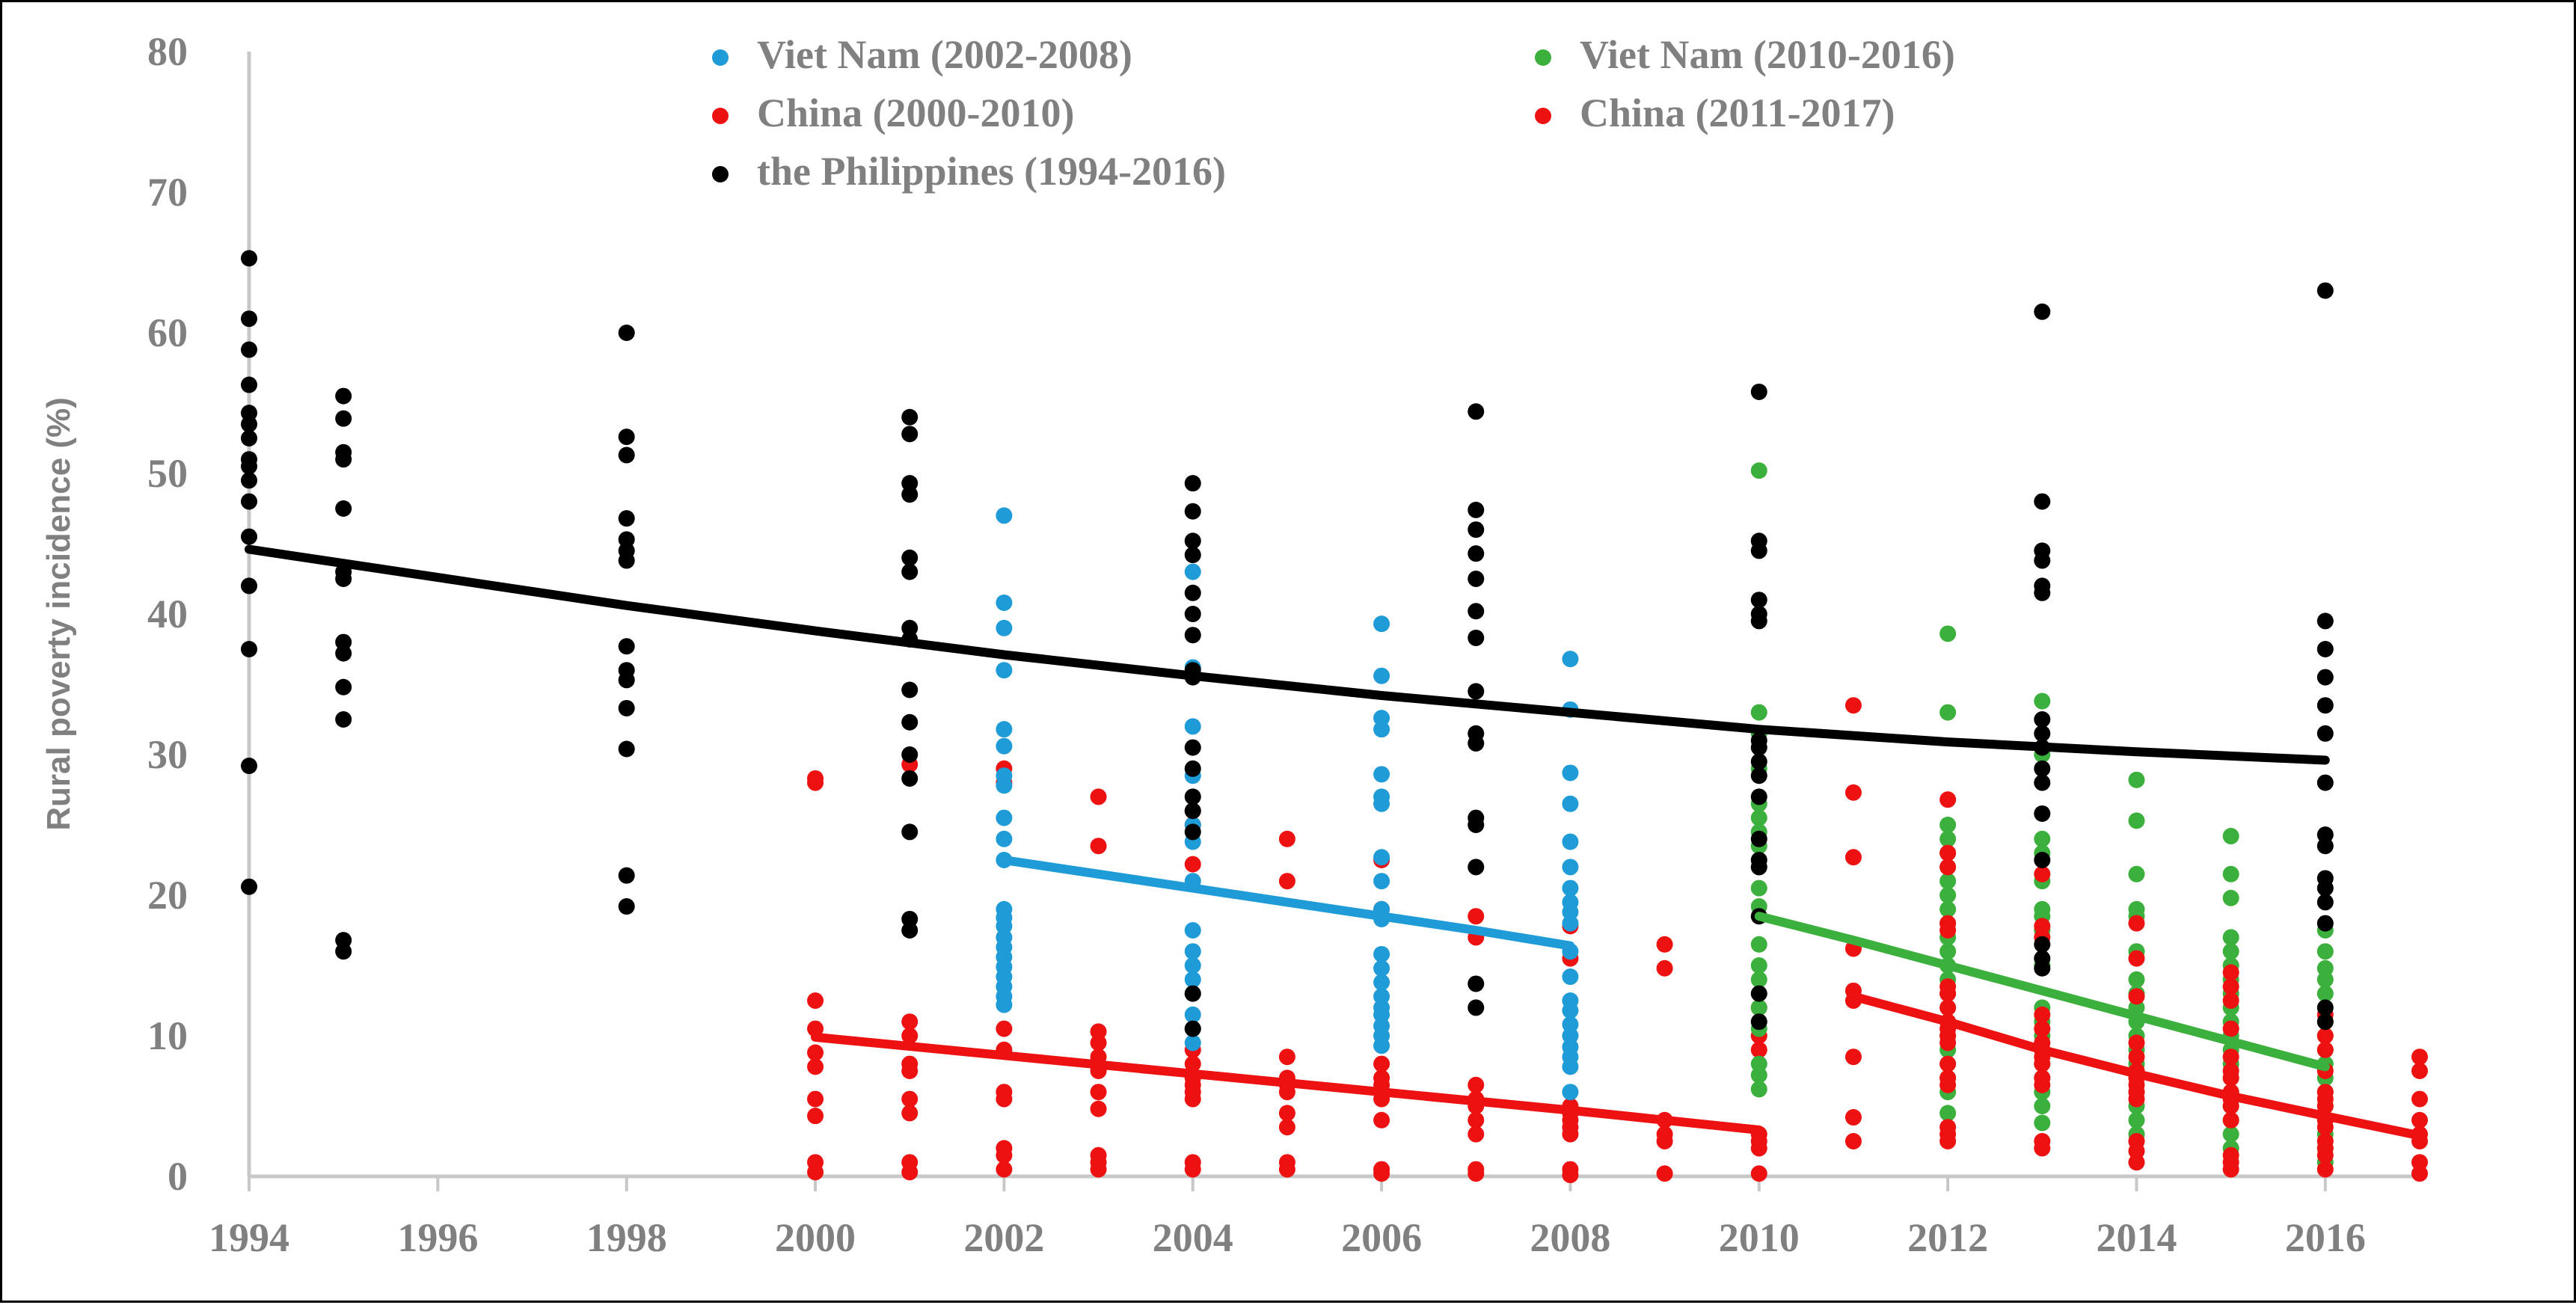 The image size is (2576, 1305). What do you see at coordinates (167, 614) in the screenshot?
I see `y-tick-label: 40` at bounding box center [167, 614].